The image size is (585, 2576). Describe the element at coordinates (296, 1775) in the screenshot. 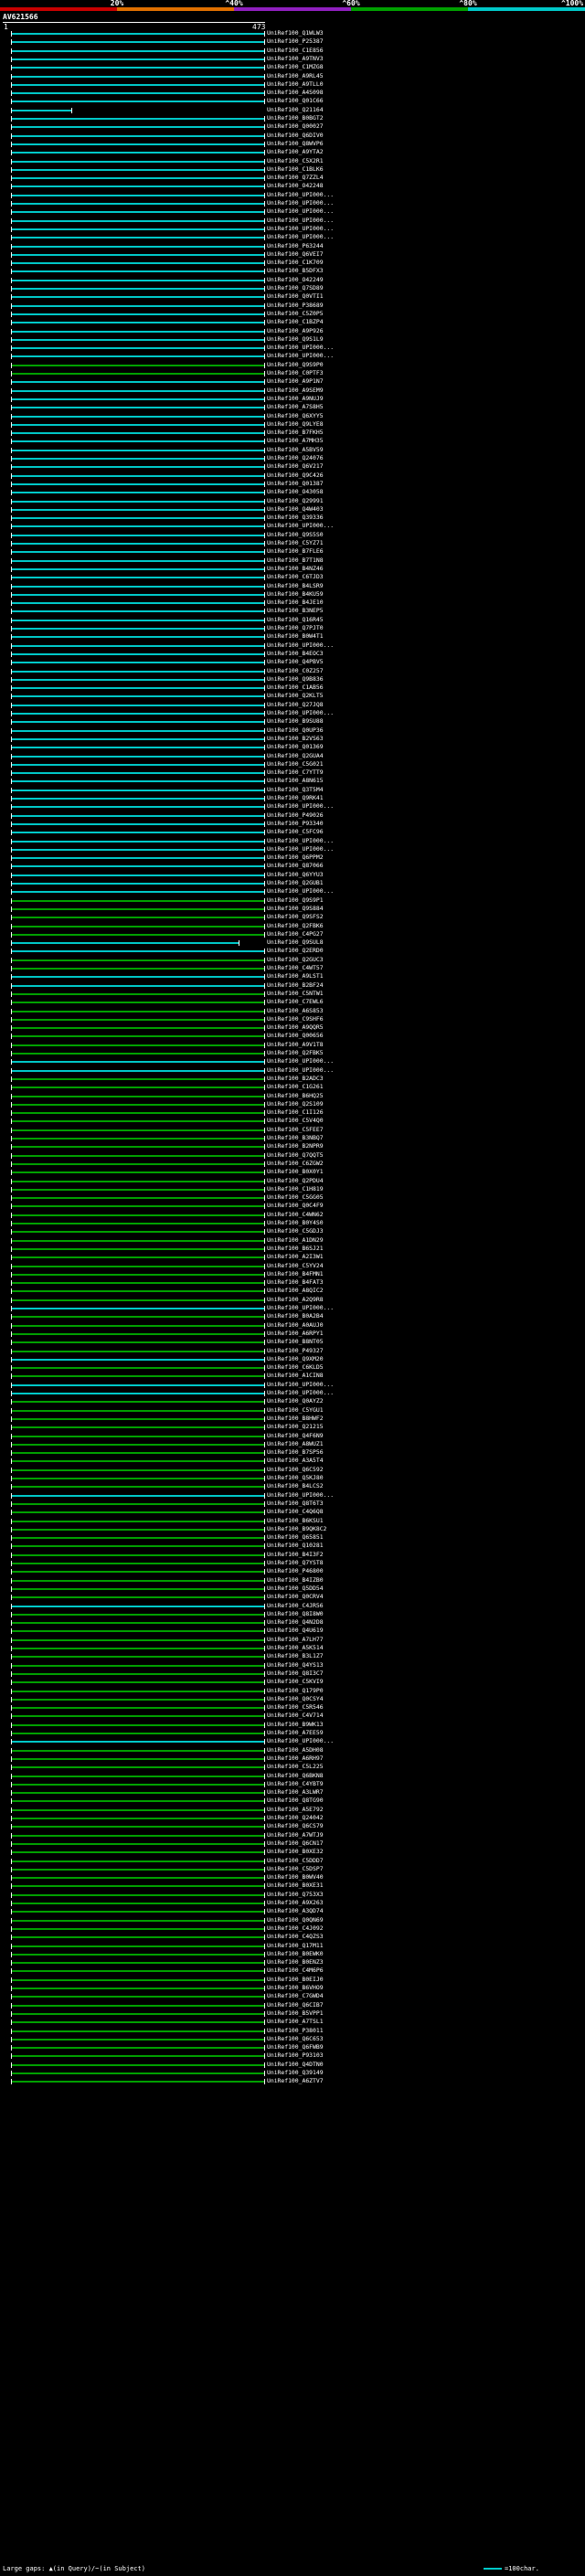

I see `hit-link: UniRef100_Q6BKN8` at that location.